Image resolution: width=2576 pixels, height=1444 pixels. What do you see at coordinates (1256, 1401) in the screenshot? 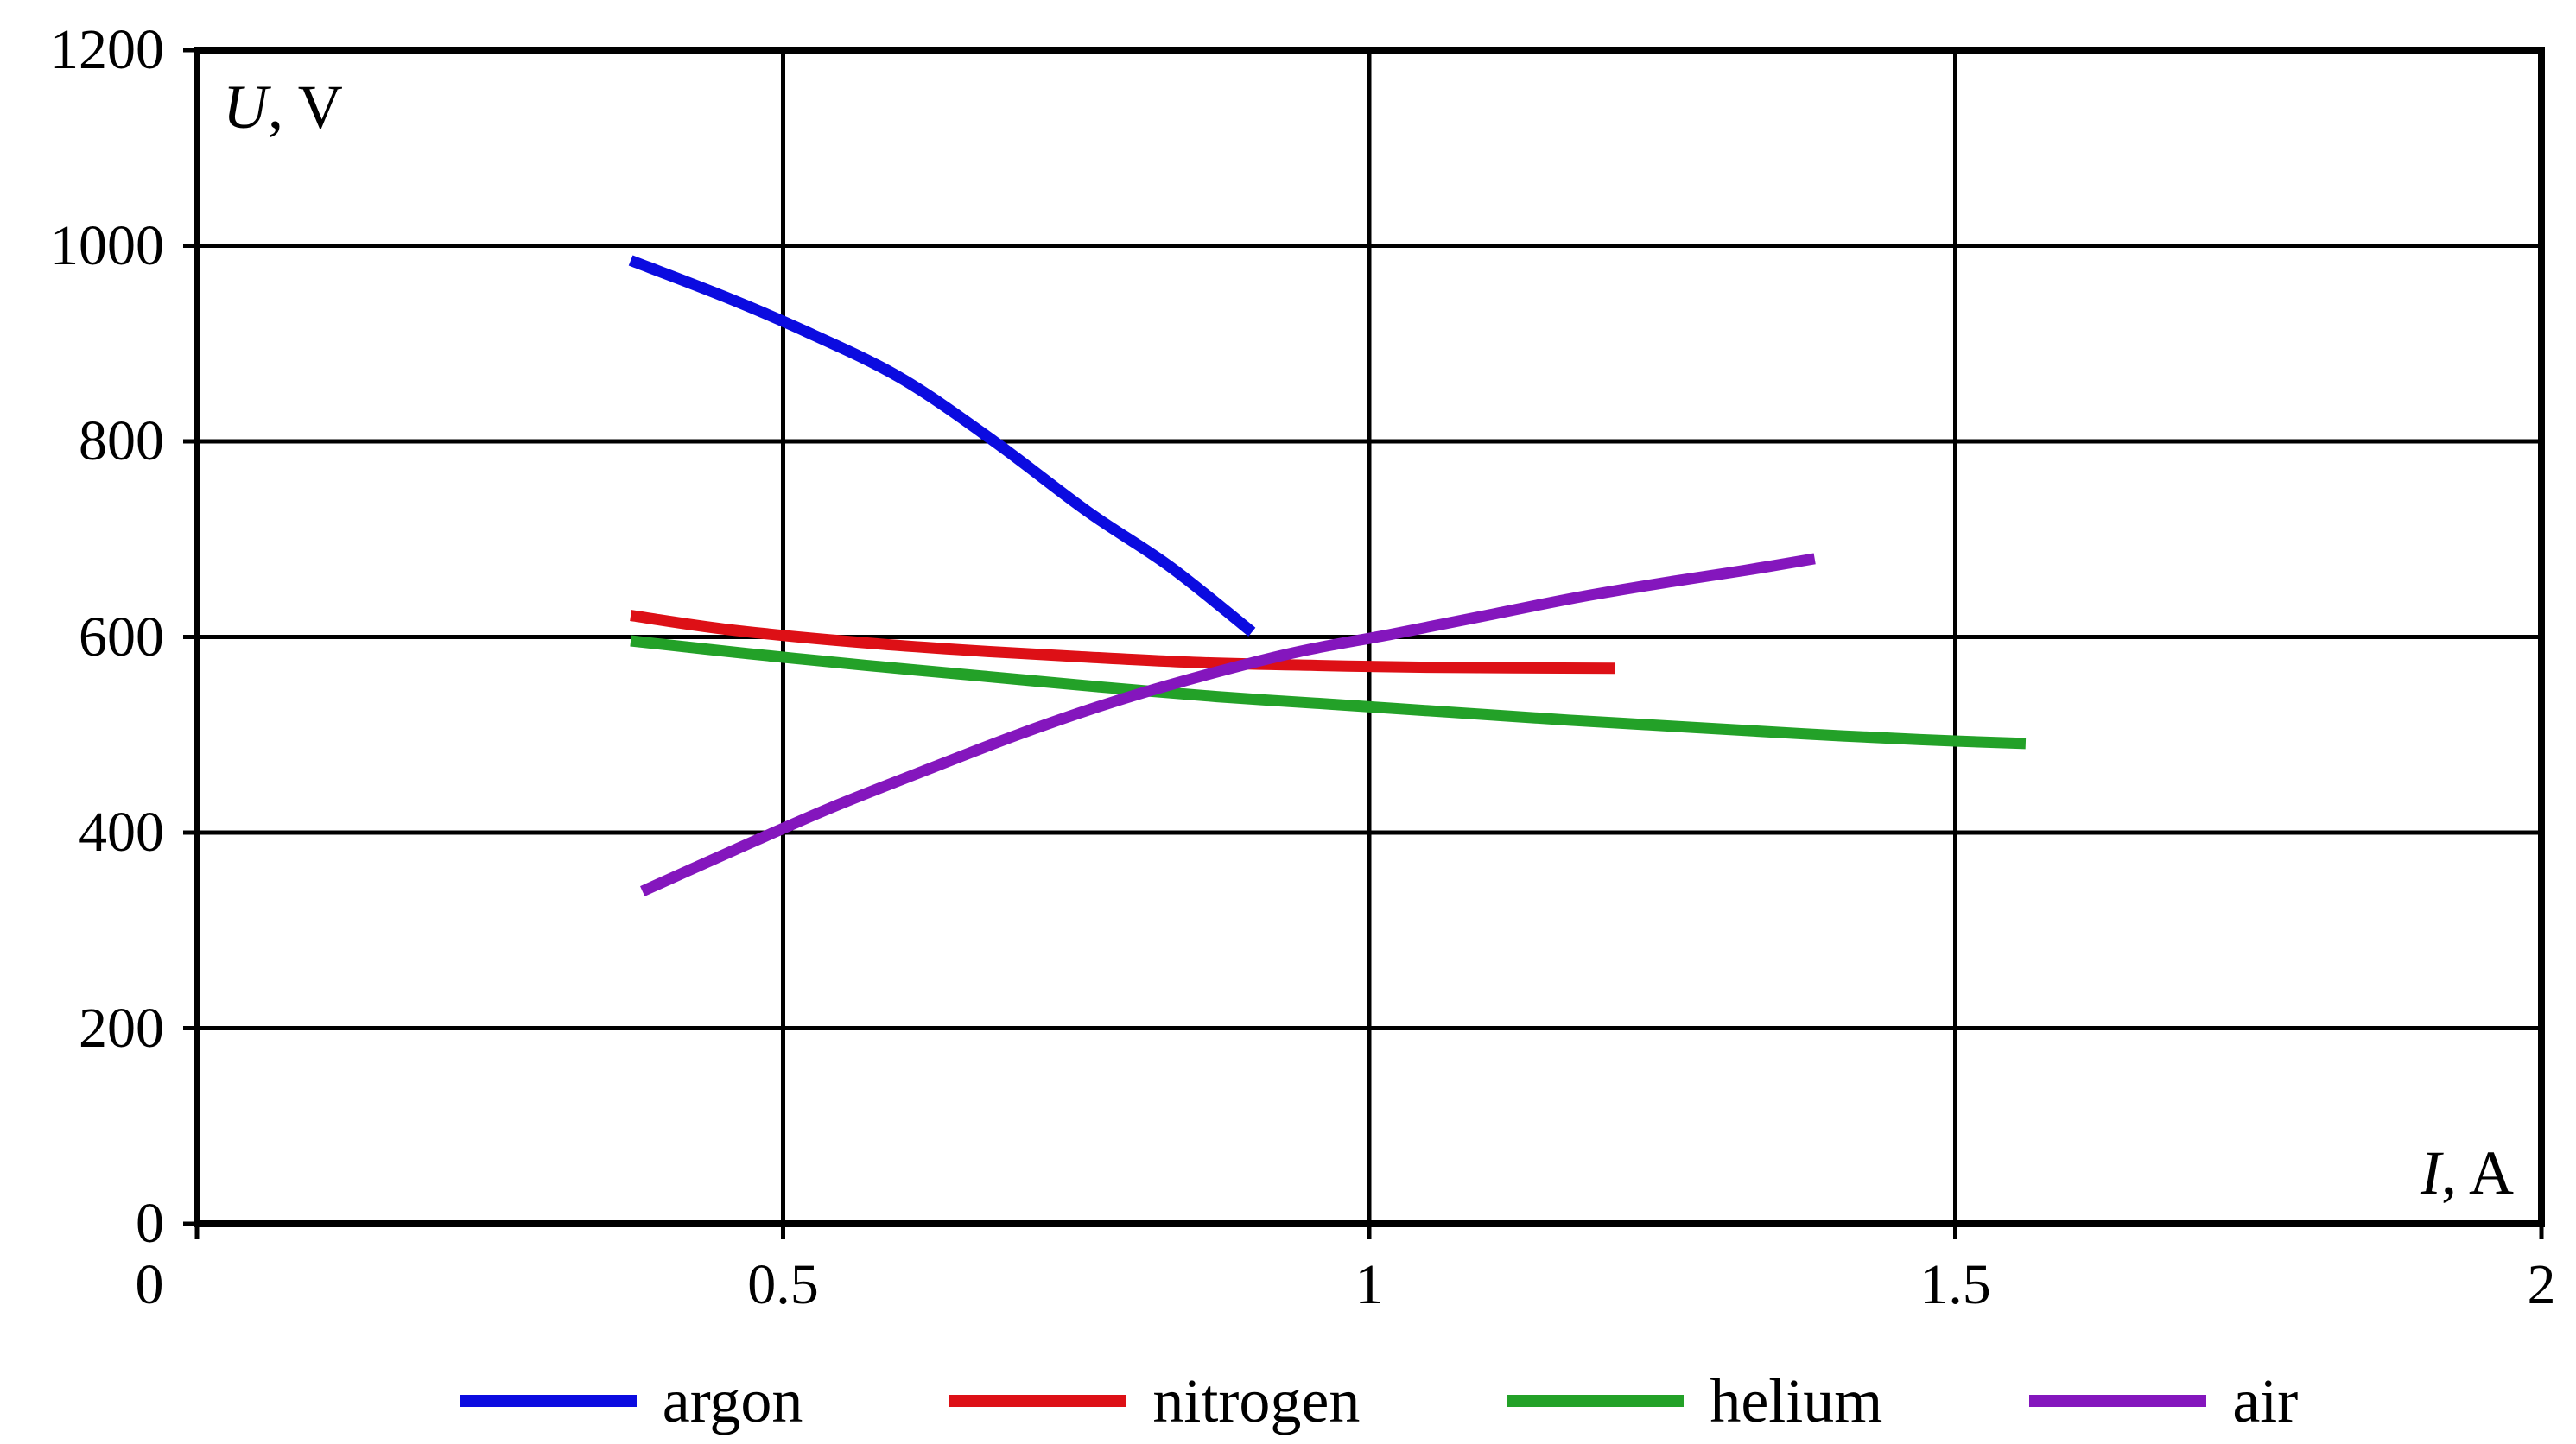
I see `legend-label: nitrogen` at bounding box center [1256, 1401].